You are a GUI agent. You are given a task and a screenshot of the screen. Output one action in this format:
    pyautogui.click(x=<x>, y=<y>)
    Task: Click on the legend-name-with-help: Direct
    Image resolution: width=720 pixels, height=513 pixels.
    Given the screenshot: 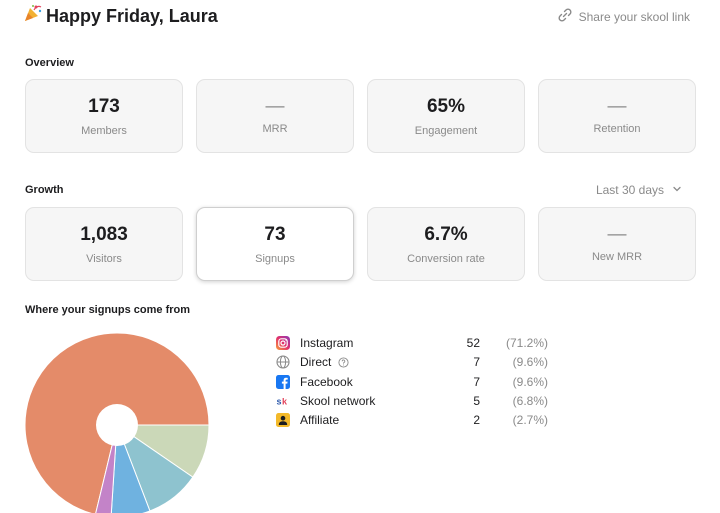 What is the action you would take?
    pyautogui.click(x=324, y=363)
    